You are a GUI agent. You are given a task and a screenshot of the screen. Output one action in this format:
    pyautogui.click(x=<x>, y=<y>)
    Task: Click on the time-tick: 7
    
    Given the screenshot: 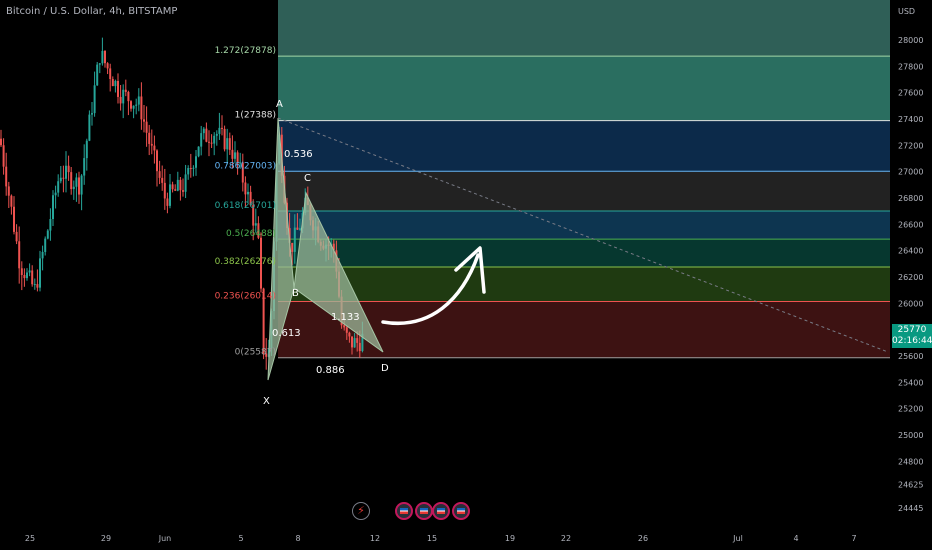 What is the action you would take?
    pyautogui.click(x=853, y=538)
    